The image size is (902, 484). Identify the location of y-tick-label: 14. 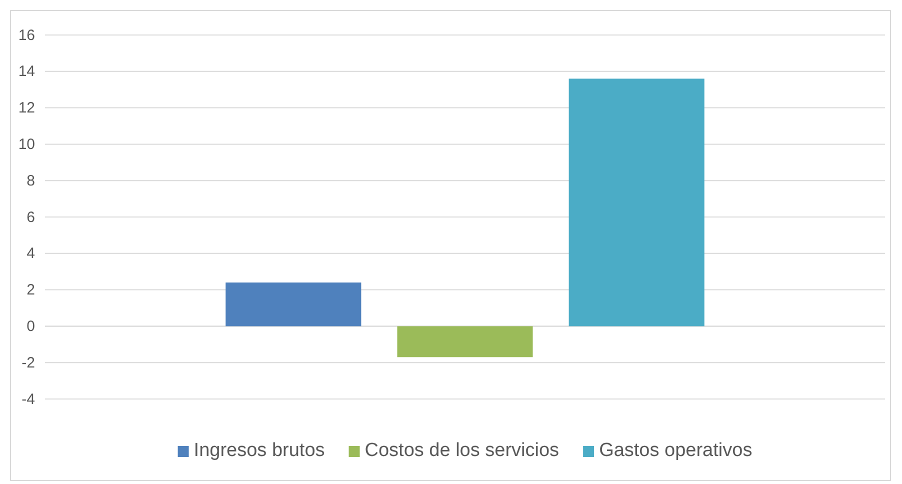
(26, 71).